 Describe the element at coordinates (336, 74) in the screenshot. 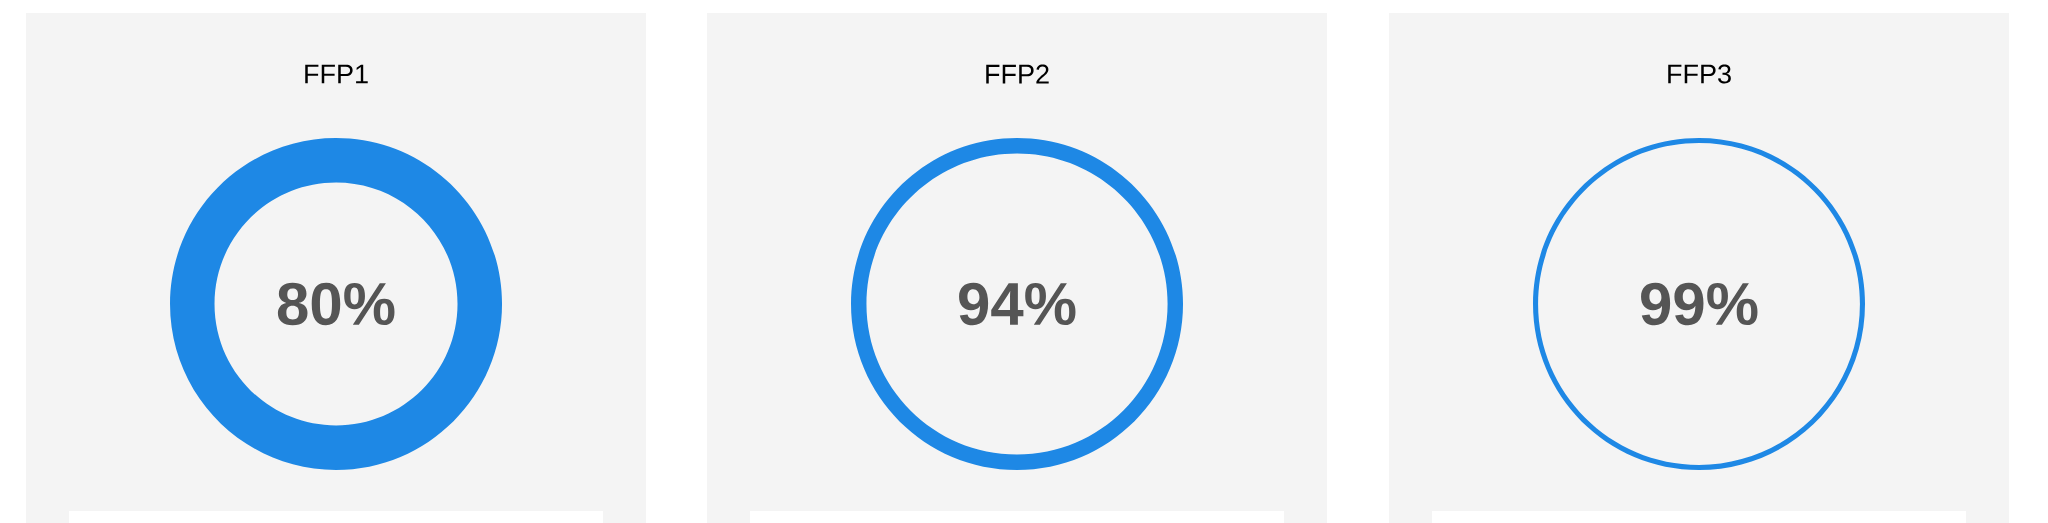

I see `text: FFP1` at that location.